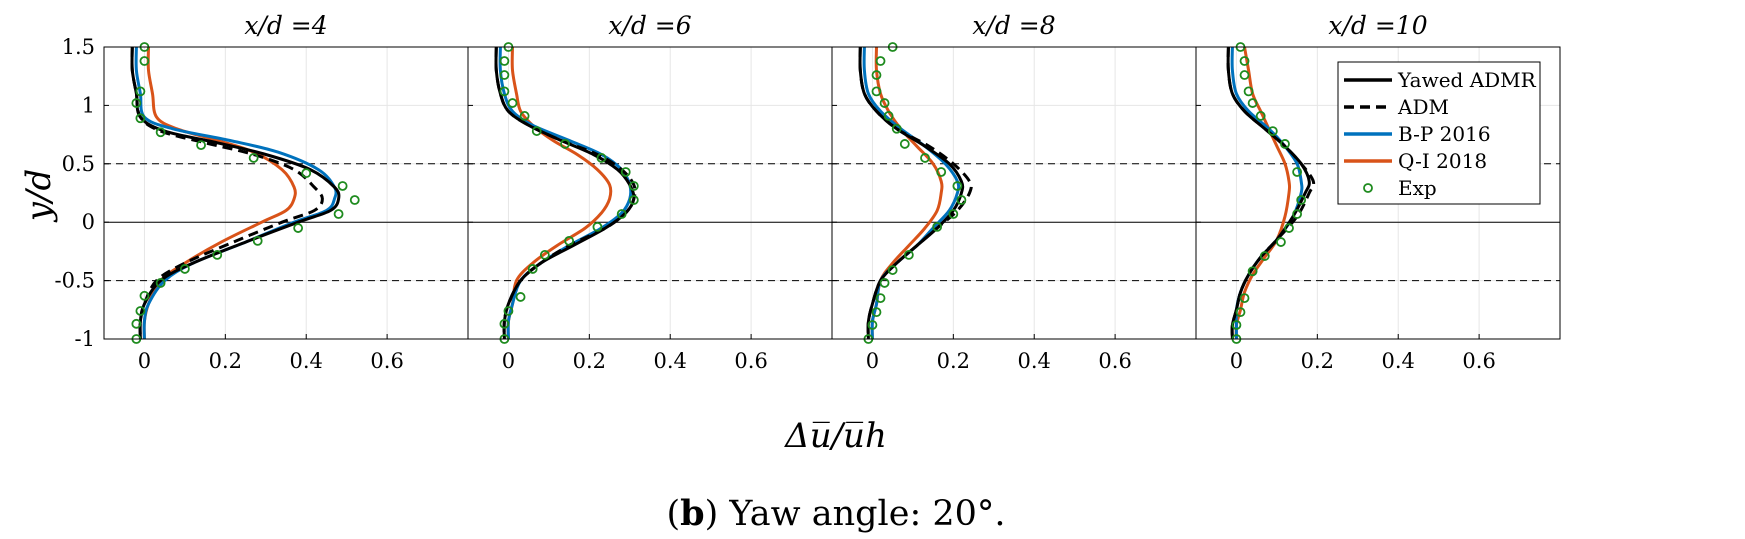  I want to click on x-axis-label: Δu̅/u̅h, so click(835, 436).